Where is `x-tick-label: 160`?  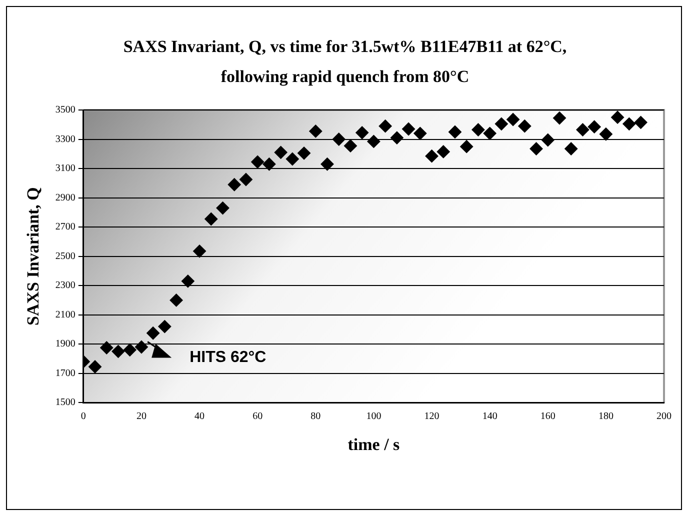 x-tick-label: 160 is located at coordinates (548, 416).